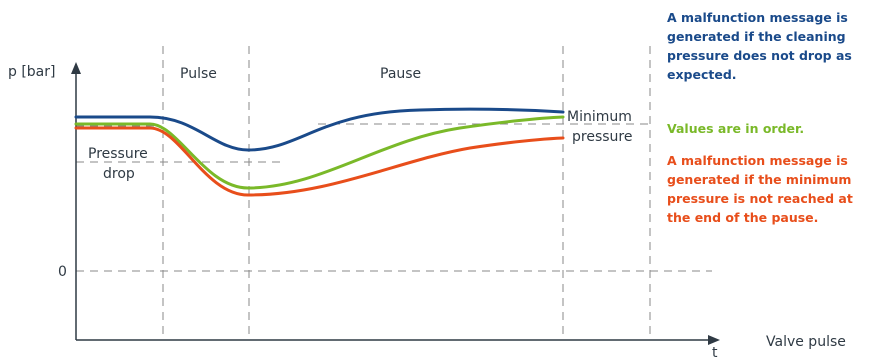  Describe the element at coordinates (602, 137) in the screenshot. I see `minimum-pressure-label-line2: pressure` at that location.